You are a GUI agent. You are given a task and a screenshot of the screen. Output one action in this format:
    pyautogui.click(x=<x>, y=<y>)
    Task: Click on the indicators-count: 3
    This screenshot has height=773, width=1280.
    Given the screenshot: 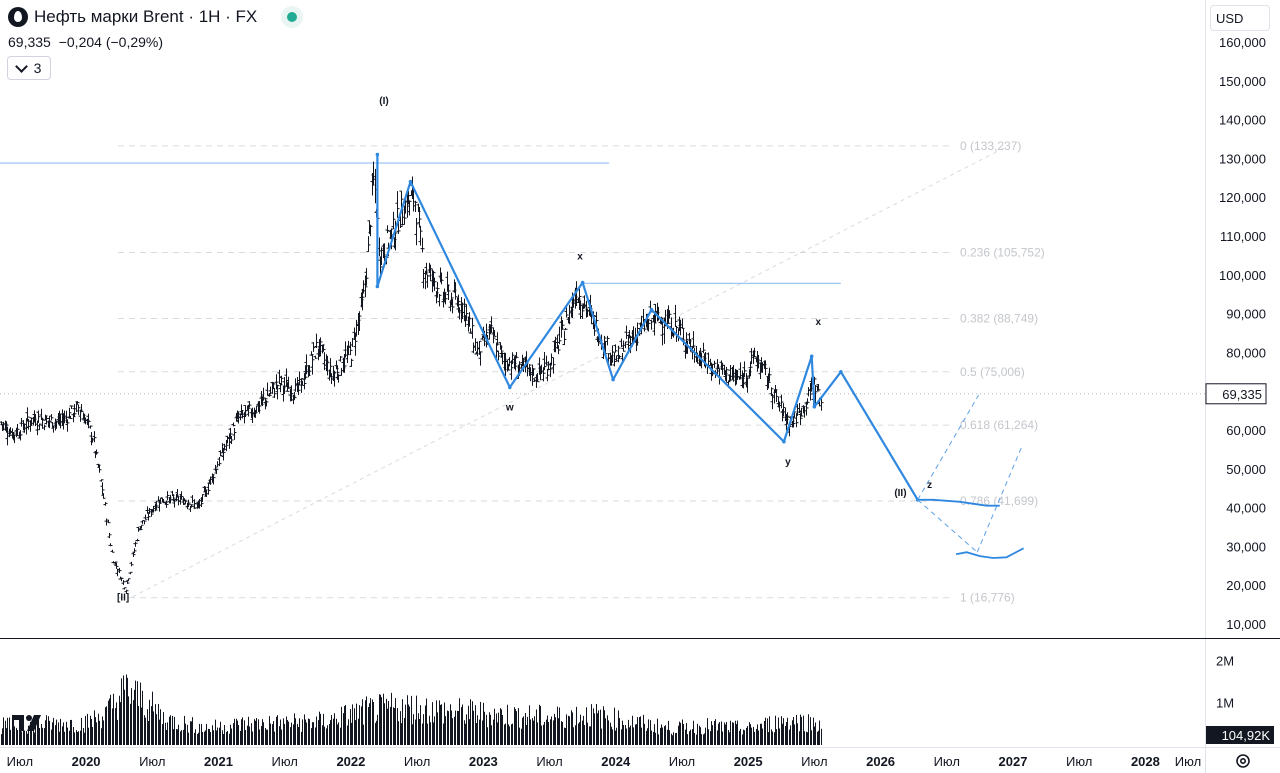 What is the action you would take?
    pyautogui.click(x=37, y=68)
    